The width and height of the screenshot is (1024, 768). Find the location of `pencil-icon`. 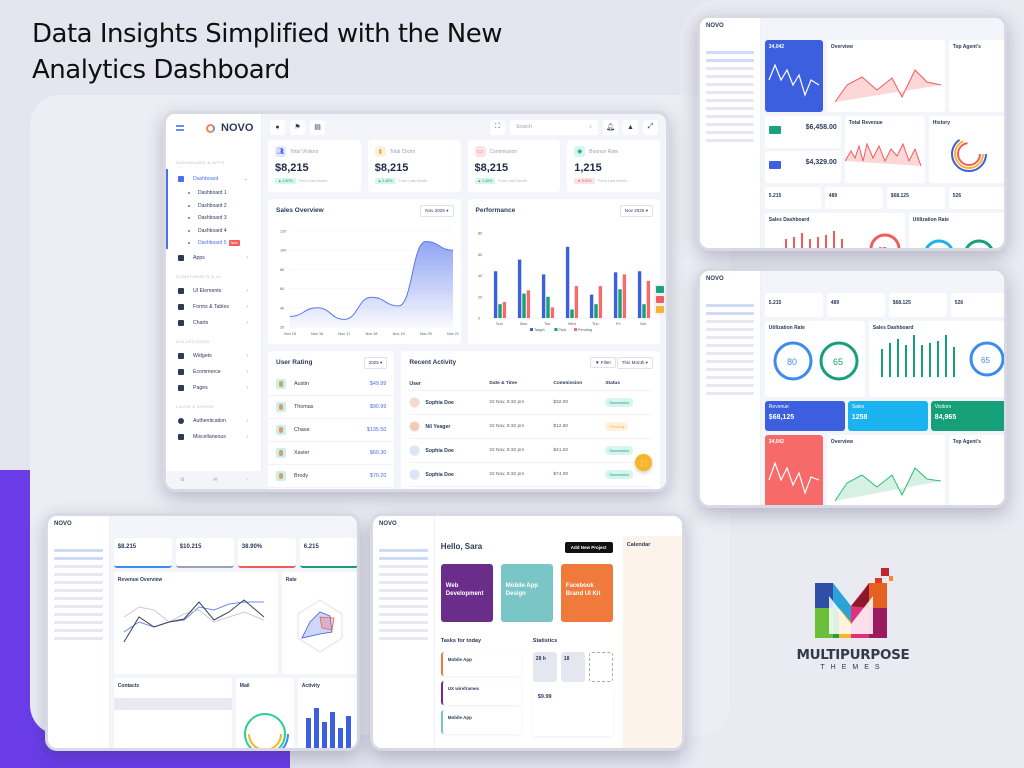

pencil-icon is located at coordinates (181, 290).